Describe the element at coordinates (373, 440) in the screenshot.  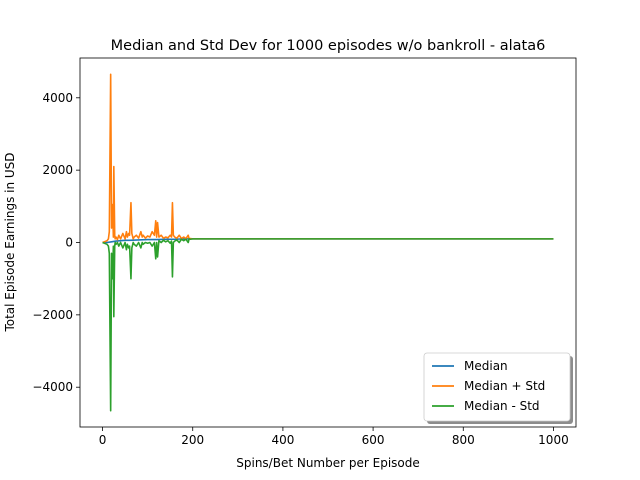
I see `x-tick-label: 600` at that location.